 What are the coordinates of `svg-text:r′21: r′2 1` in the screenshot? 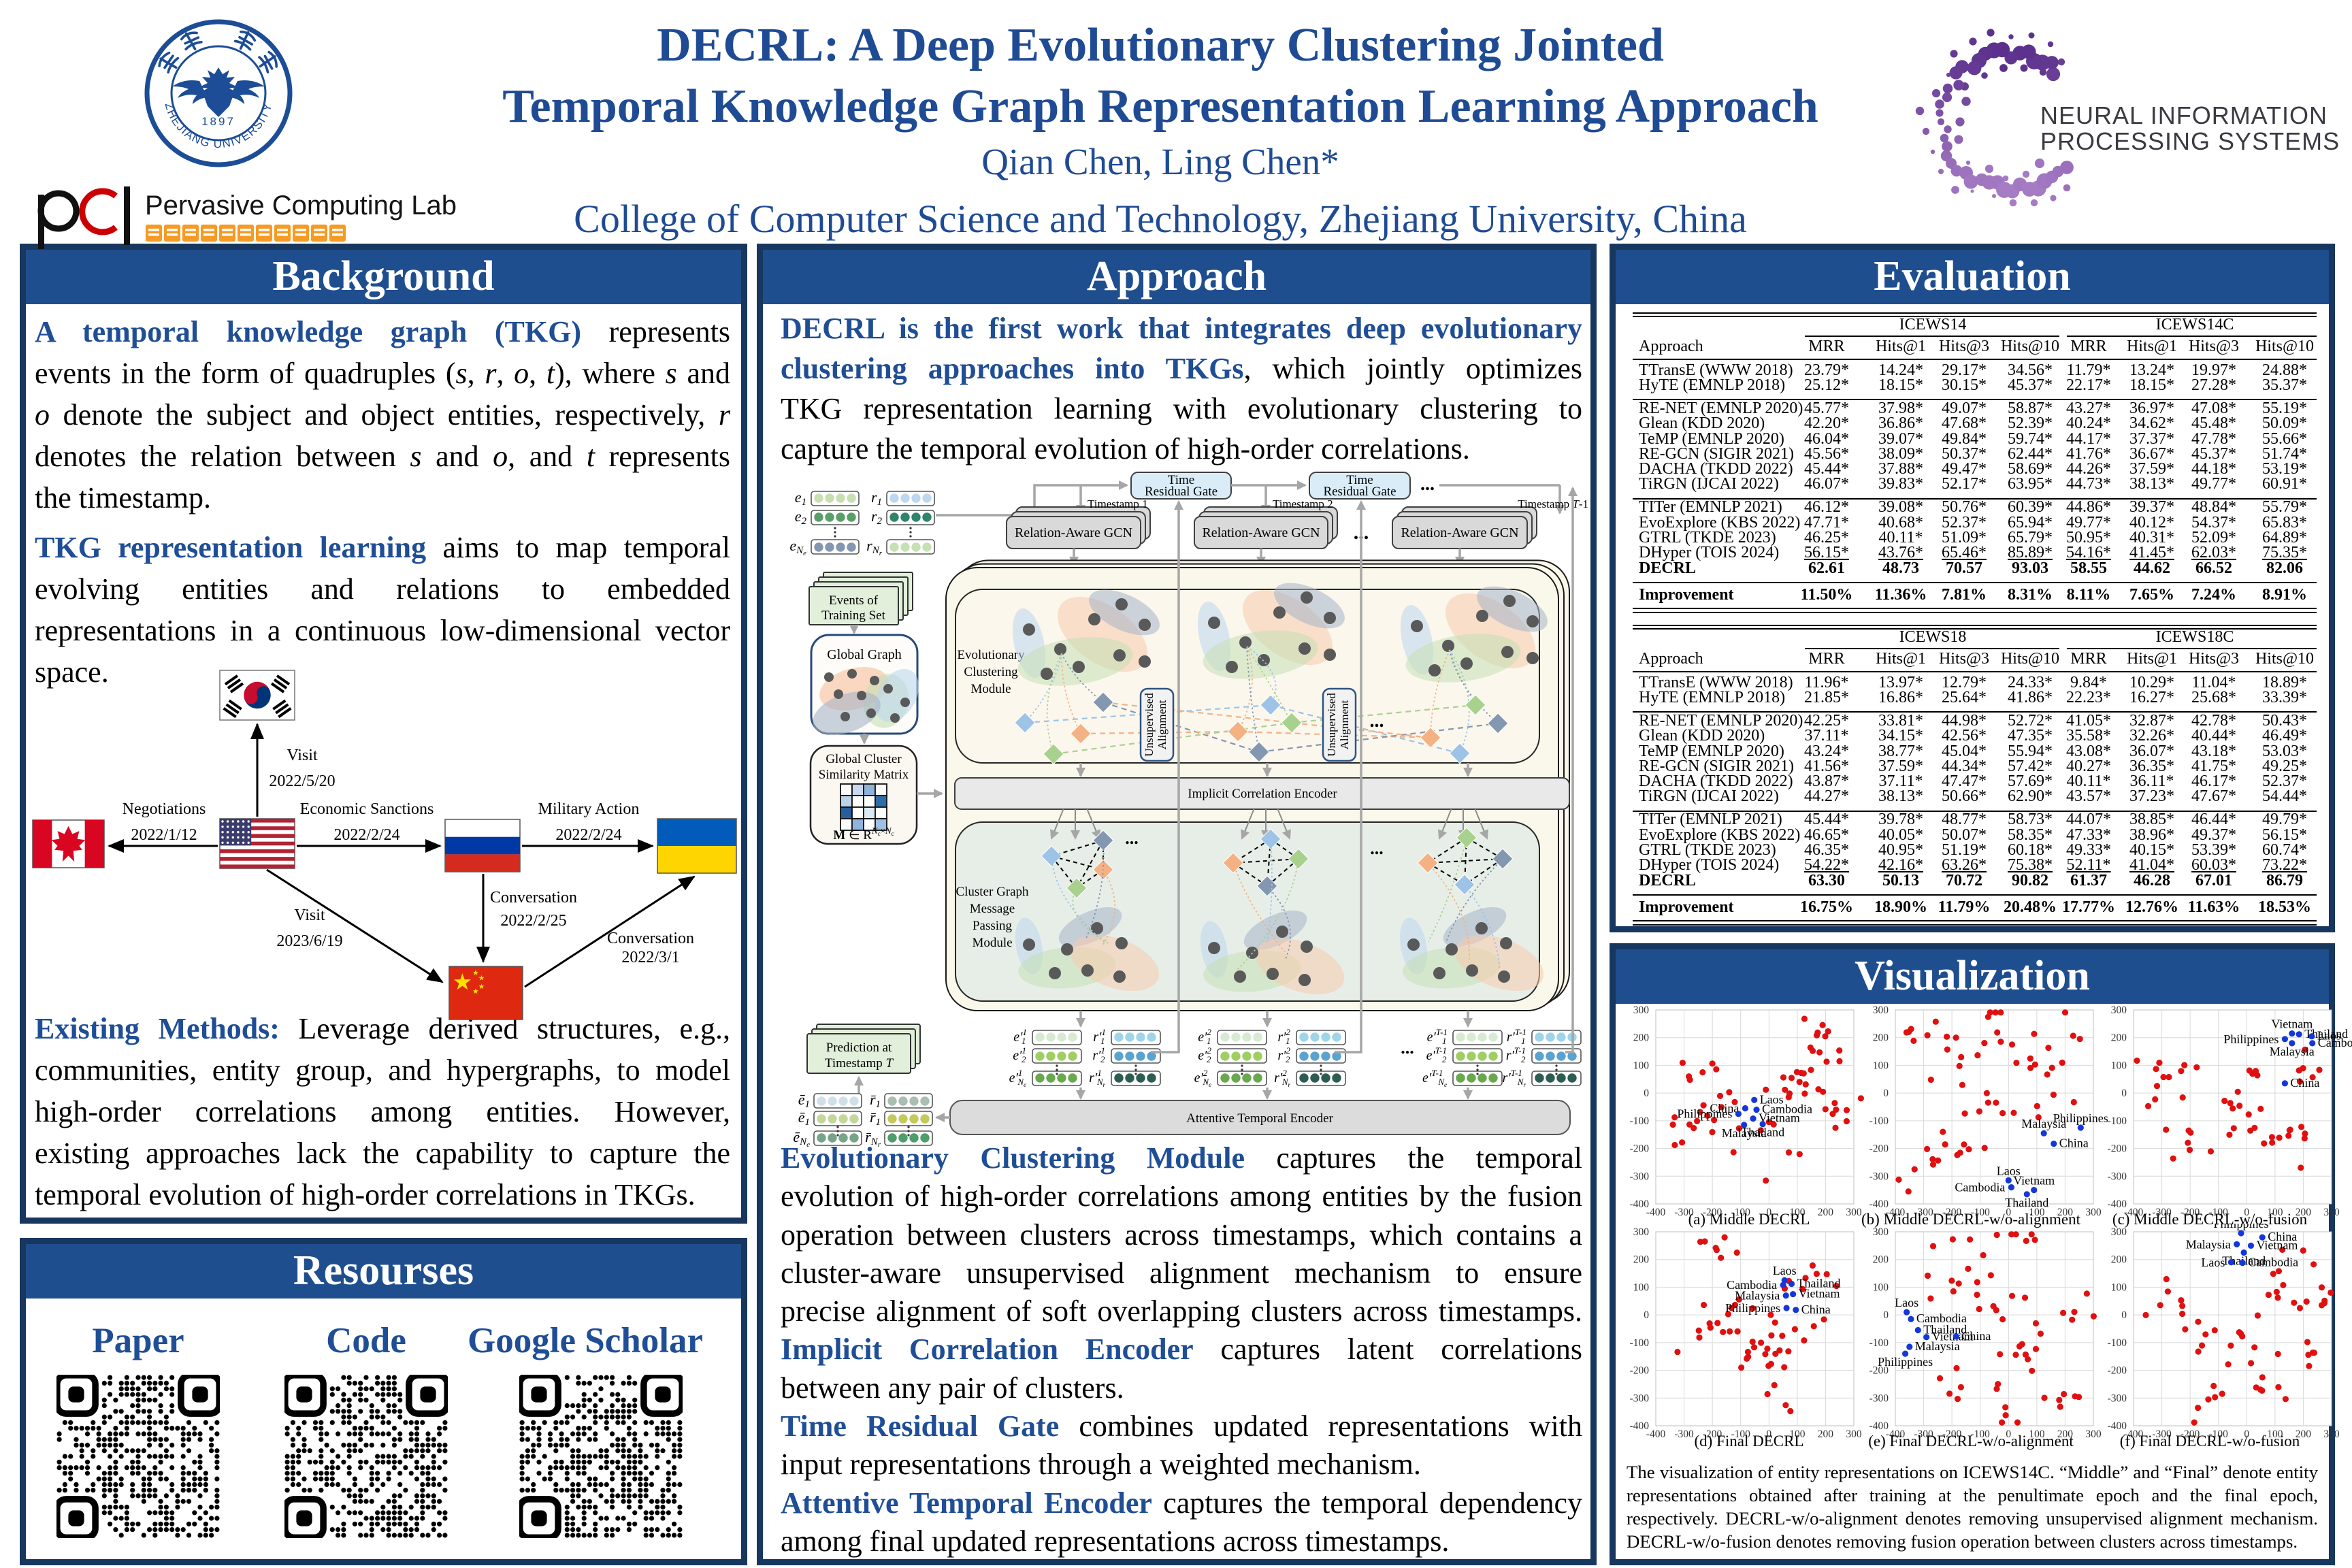 It's located at (1283, 1036).